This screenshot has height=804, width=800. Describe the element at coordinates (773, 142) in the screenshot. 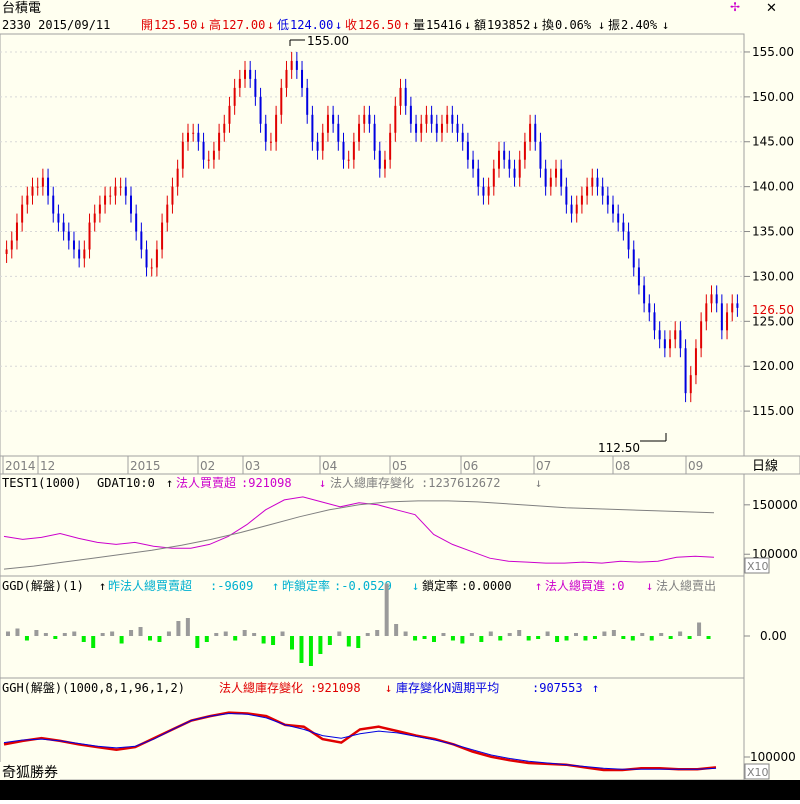

I see `y-tick-label: 145.00` at that location.